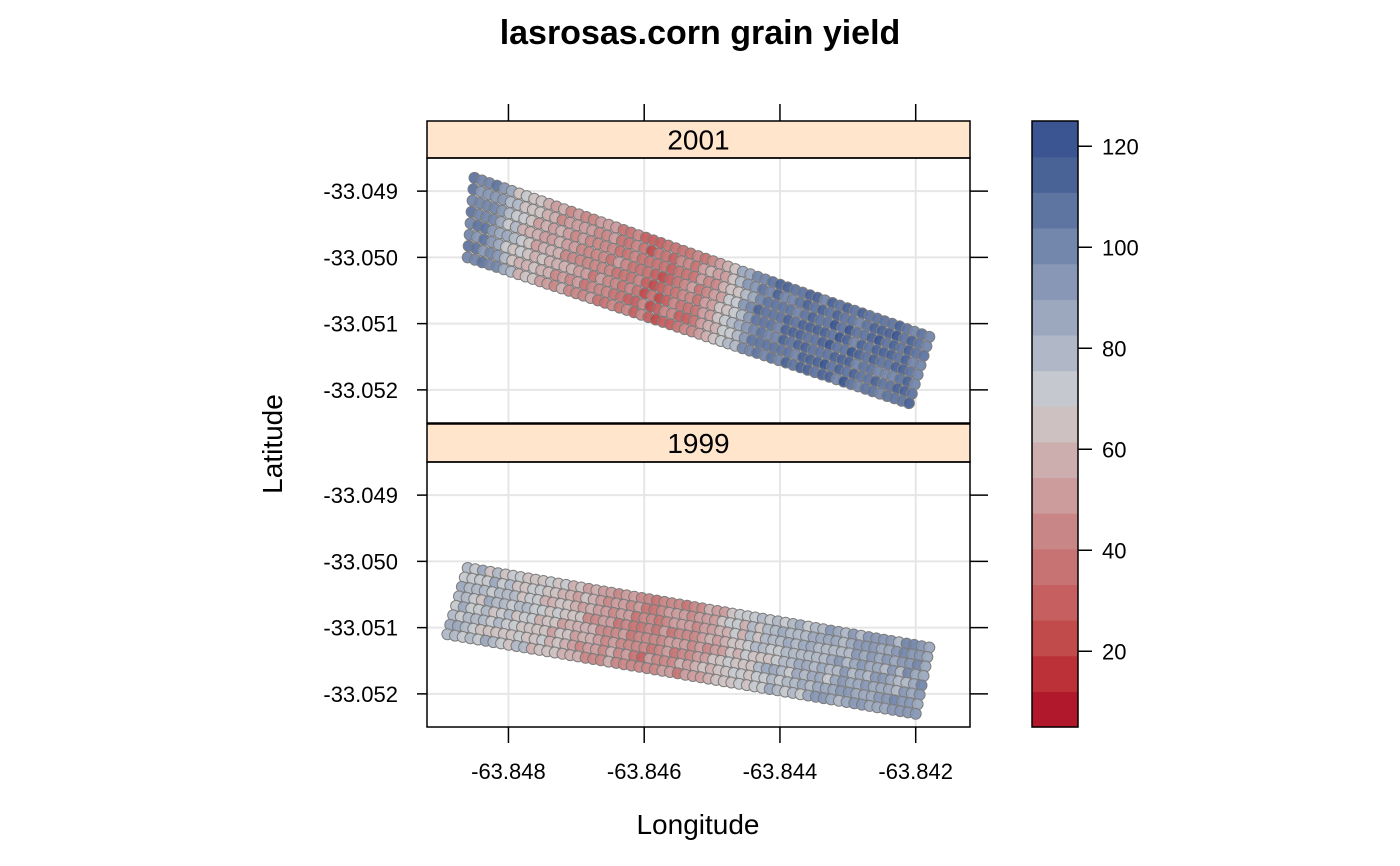  I want to click on colorbar-tick-label: 20, so click(1114, 651).